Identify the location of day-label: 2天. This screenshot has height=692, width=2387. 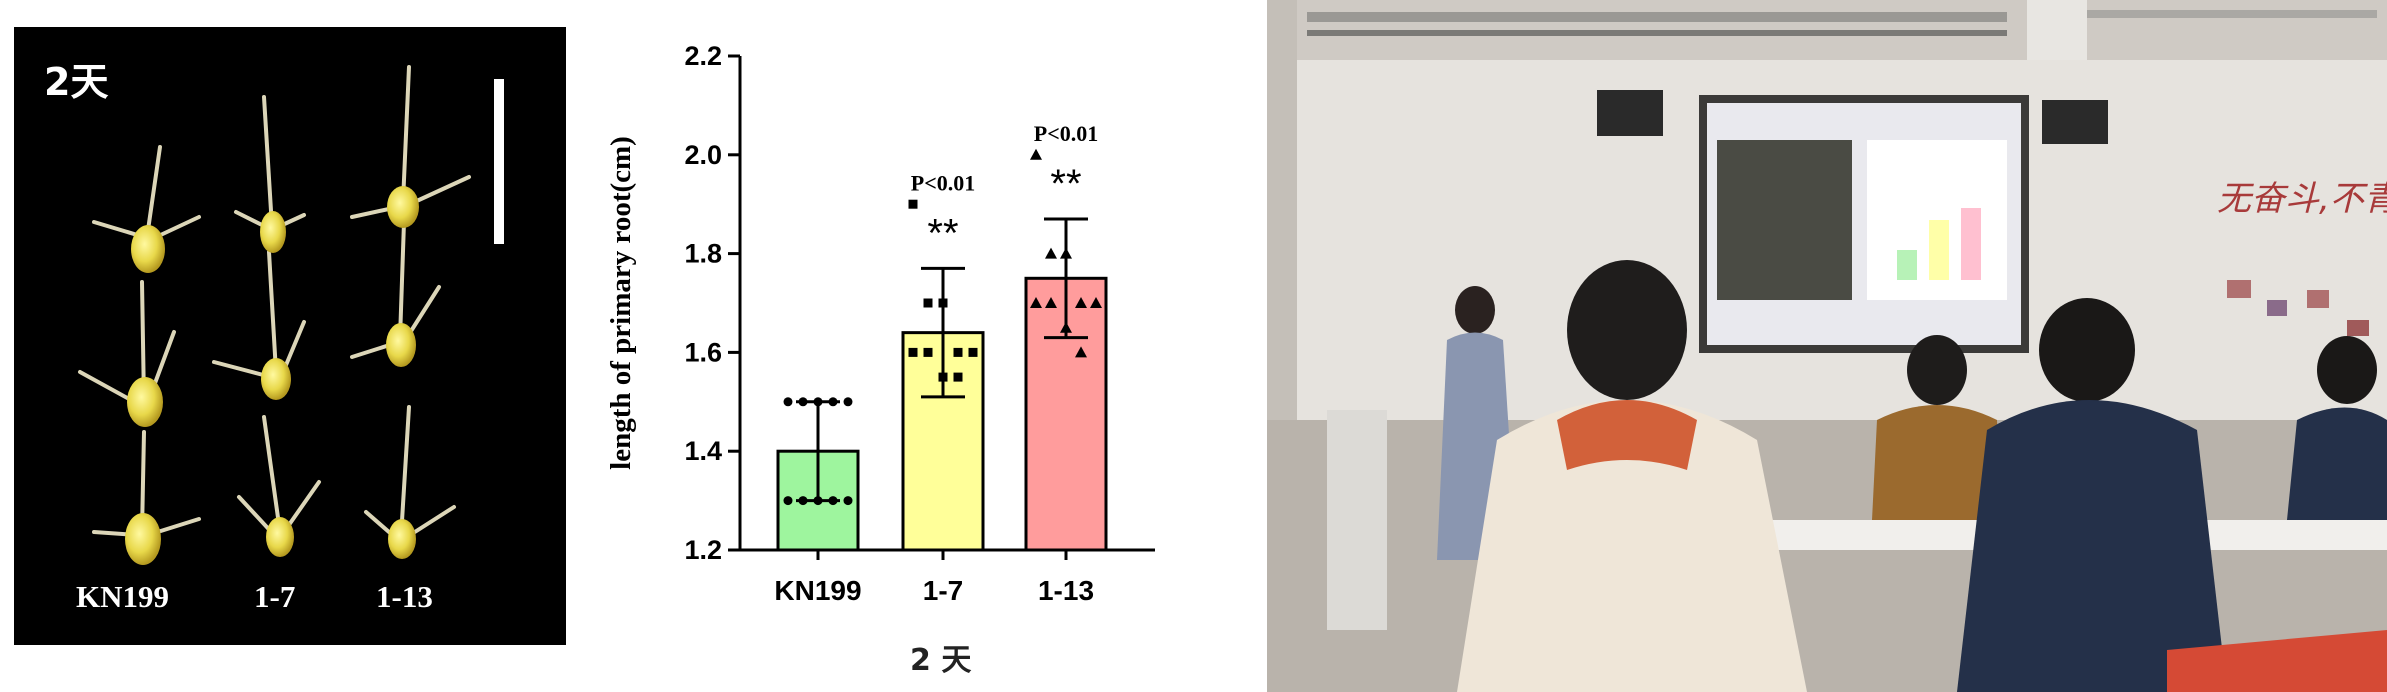
(76, 82).